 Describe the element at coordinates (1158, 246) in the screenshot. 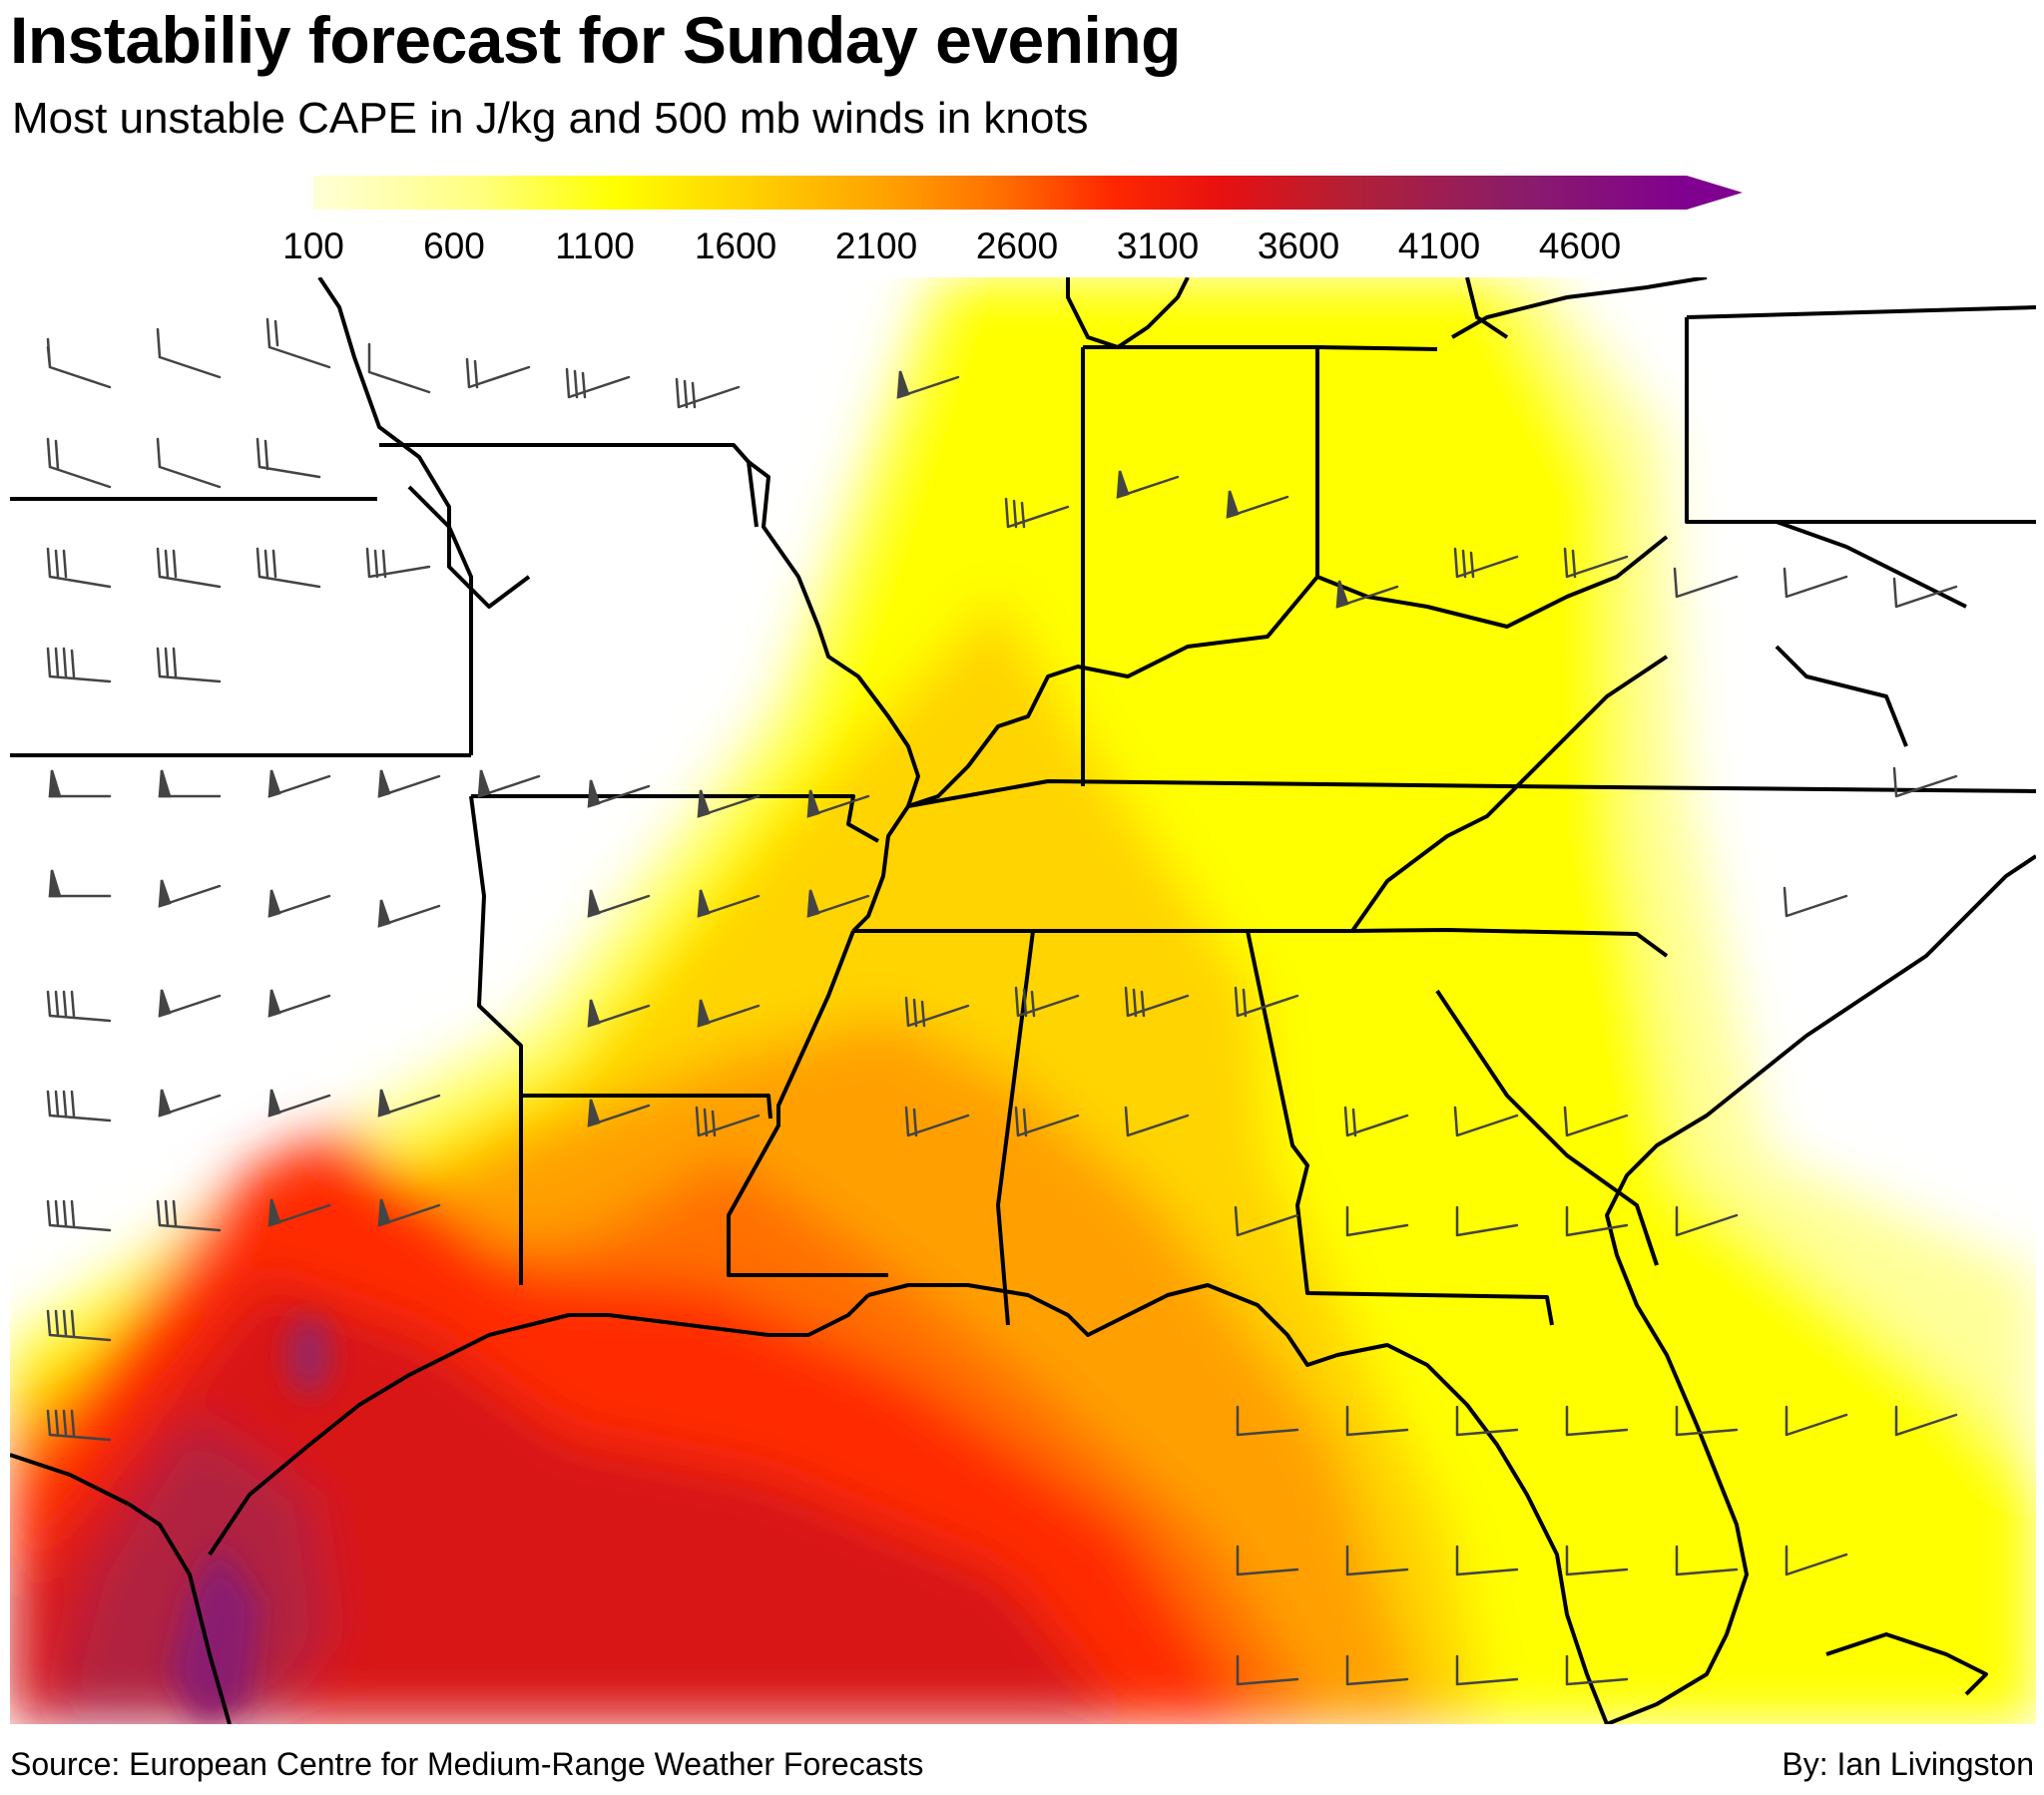

I see `tick-label: 3100` at that location.